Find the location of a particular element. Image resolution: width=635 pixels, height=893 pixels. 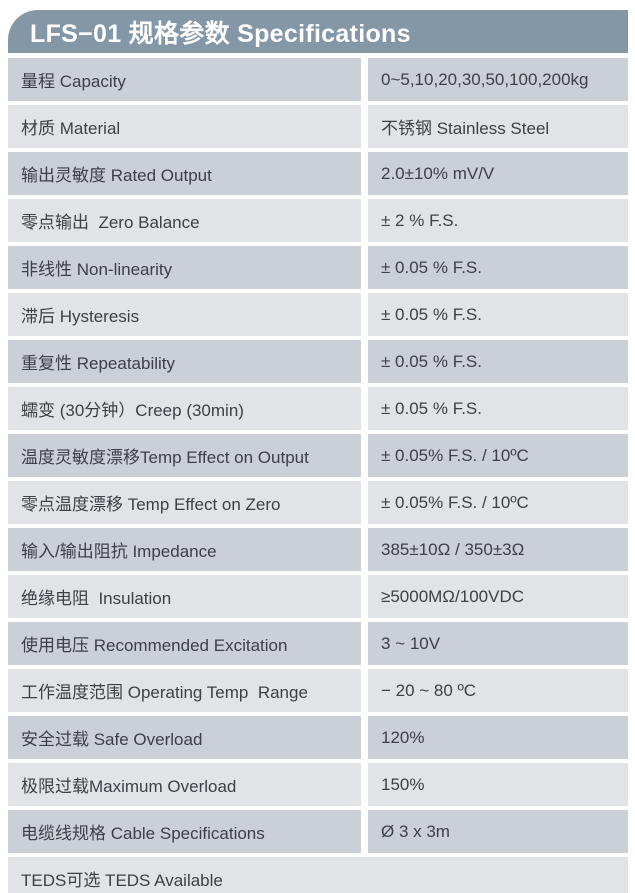

table-row: 电缆线规格 Cable Specifications Ø 3 x 3m is located at coordinates (318, 831).